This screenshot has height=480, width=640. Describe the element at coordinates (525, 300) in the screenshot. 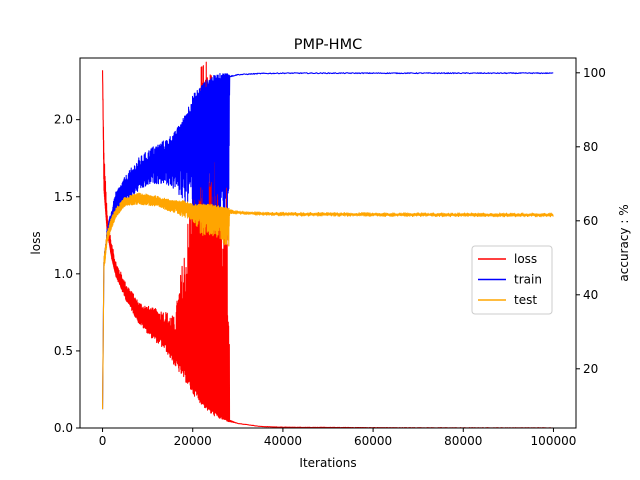

I see `legend-label-test: test` at that location.